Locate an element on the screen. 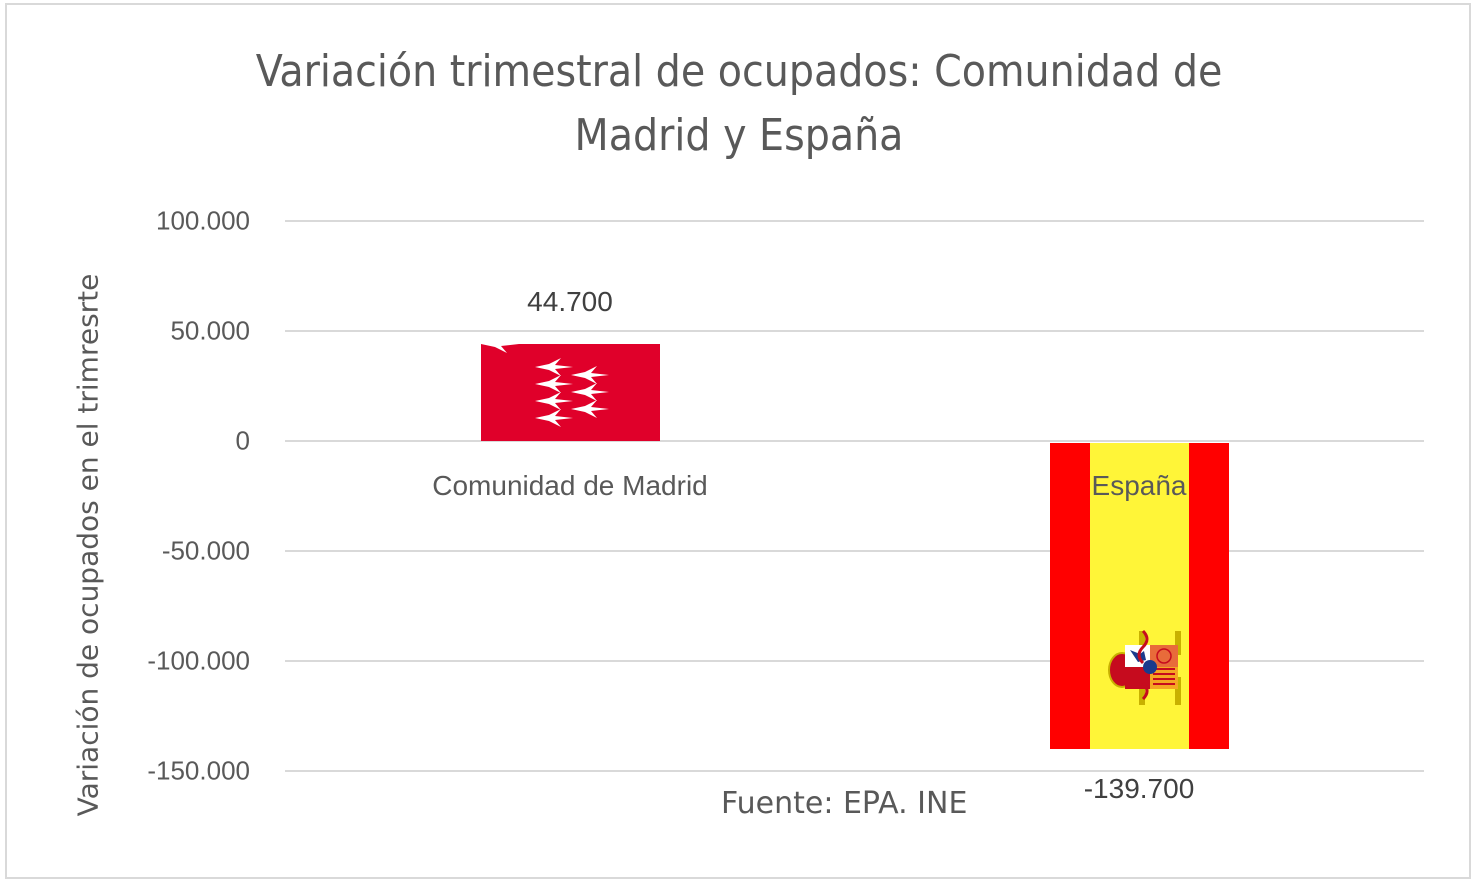 The height and width of the screenshot is (886, 1478). chart-title-line-2: Madrid y España is located at coordinates (739, 135).